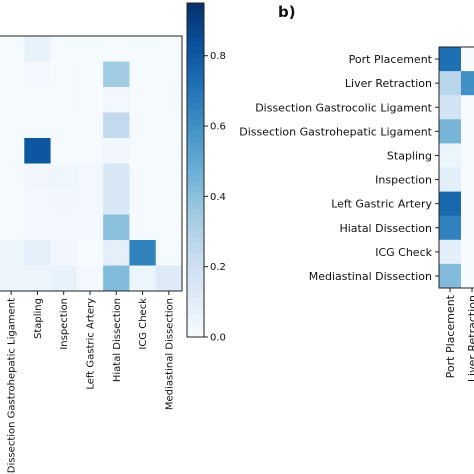 This screenshot has height=474, width=474. Describe the element at coordinates (459, 335) in the screenshot. I see `heatmap-b-x-labels: Port Placement Liver Retraction` at that location.